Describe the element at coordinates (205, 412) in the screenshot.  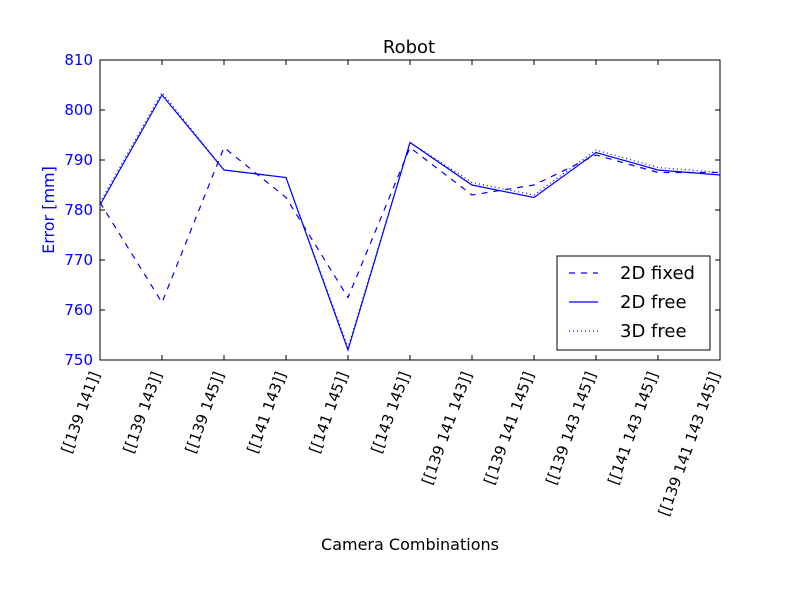
I see `x-tick-label: [[139 145]]` at that location.